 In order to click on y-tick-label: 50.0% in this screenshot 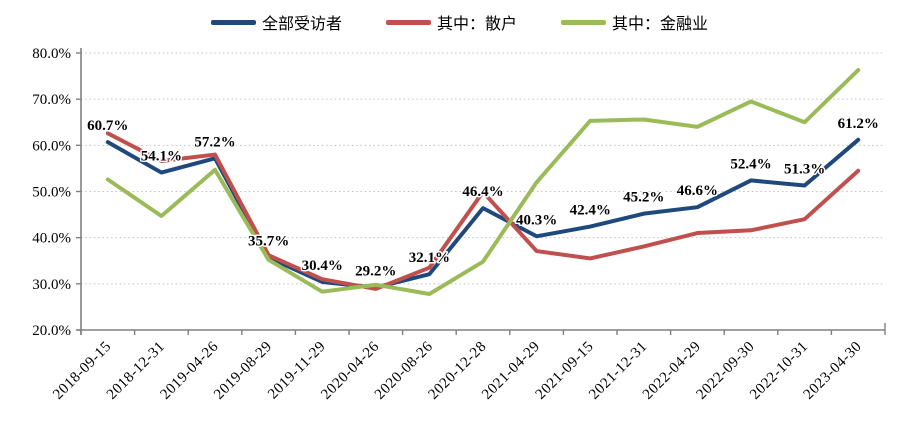, I will do `click(51, 193)`.